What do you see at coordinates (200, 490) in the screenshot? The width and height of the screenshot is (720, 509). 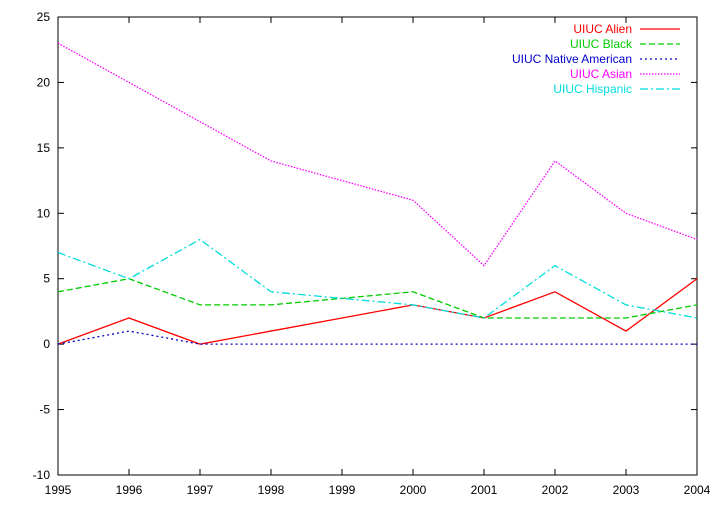 I see `x-tick-label: 1997` at bounding box center [200, 490].